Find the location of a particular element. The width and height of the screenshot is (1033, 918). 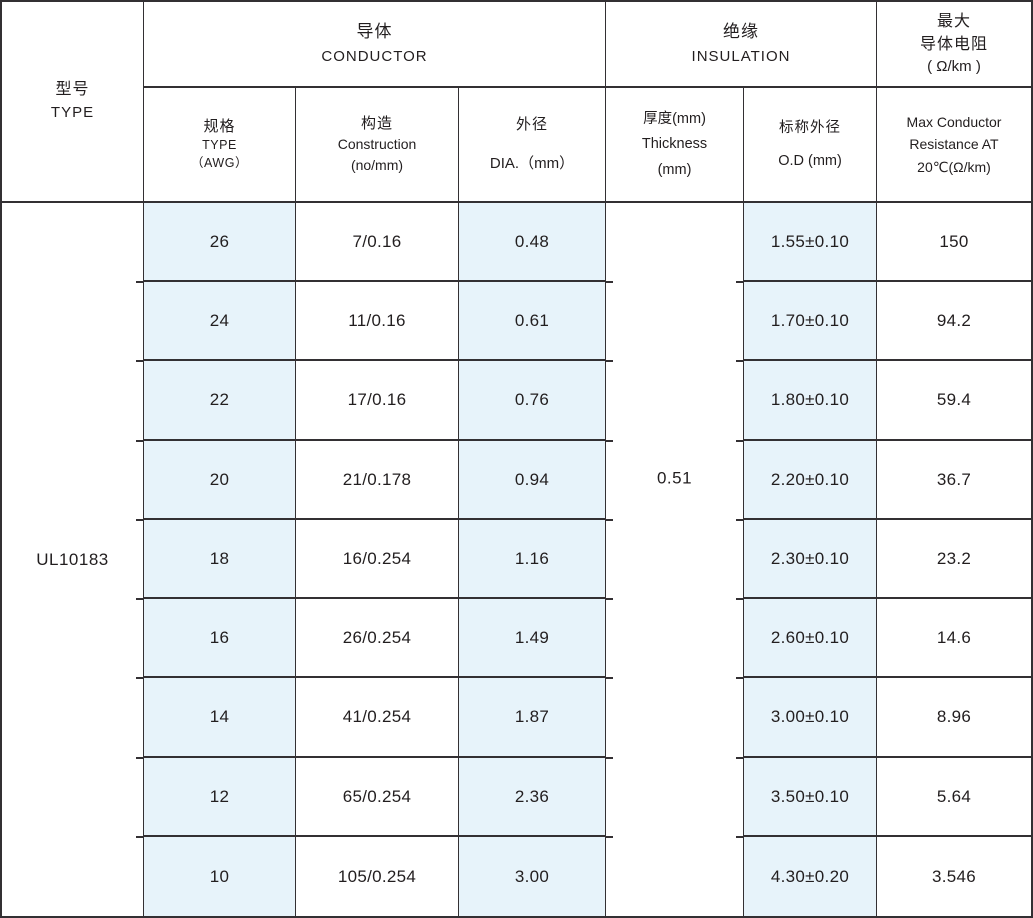

construction-subheader: 构造 Construction (no/mm) is located at coordinates (377, 145).